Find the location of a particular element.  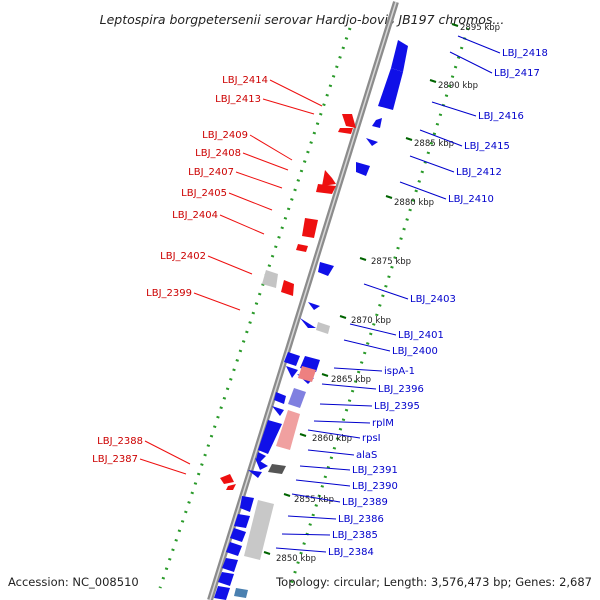

gene-label-lbj-2384: LBJ_2384 is located at coordinates (351, 552).